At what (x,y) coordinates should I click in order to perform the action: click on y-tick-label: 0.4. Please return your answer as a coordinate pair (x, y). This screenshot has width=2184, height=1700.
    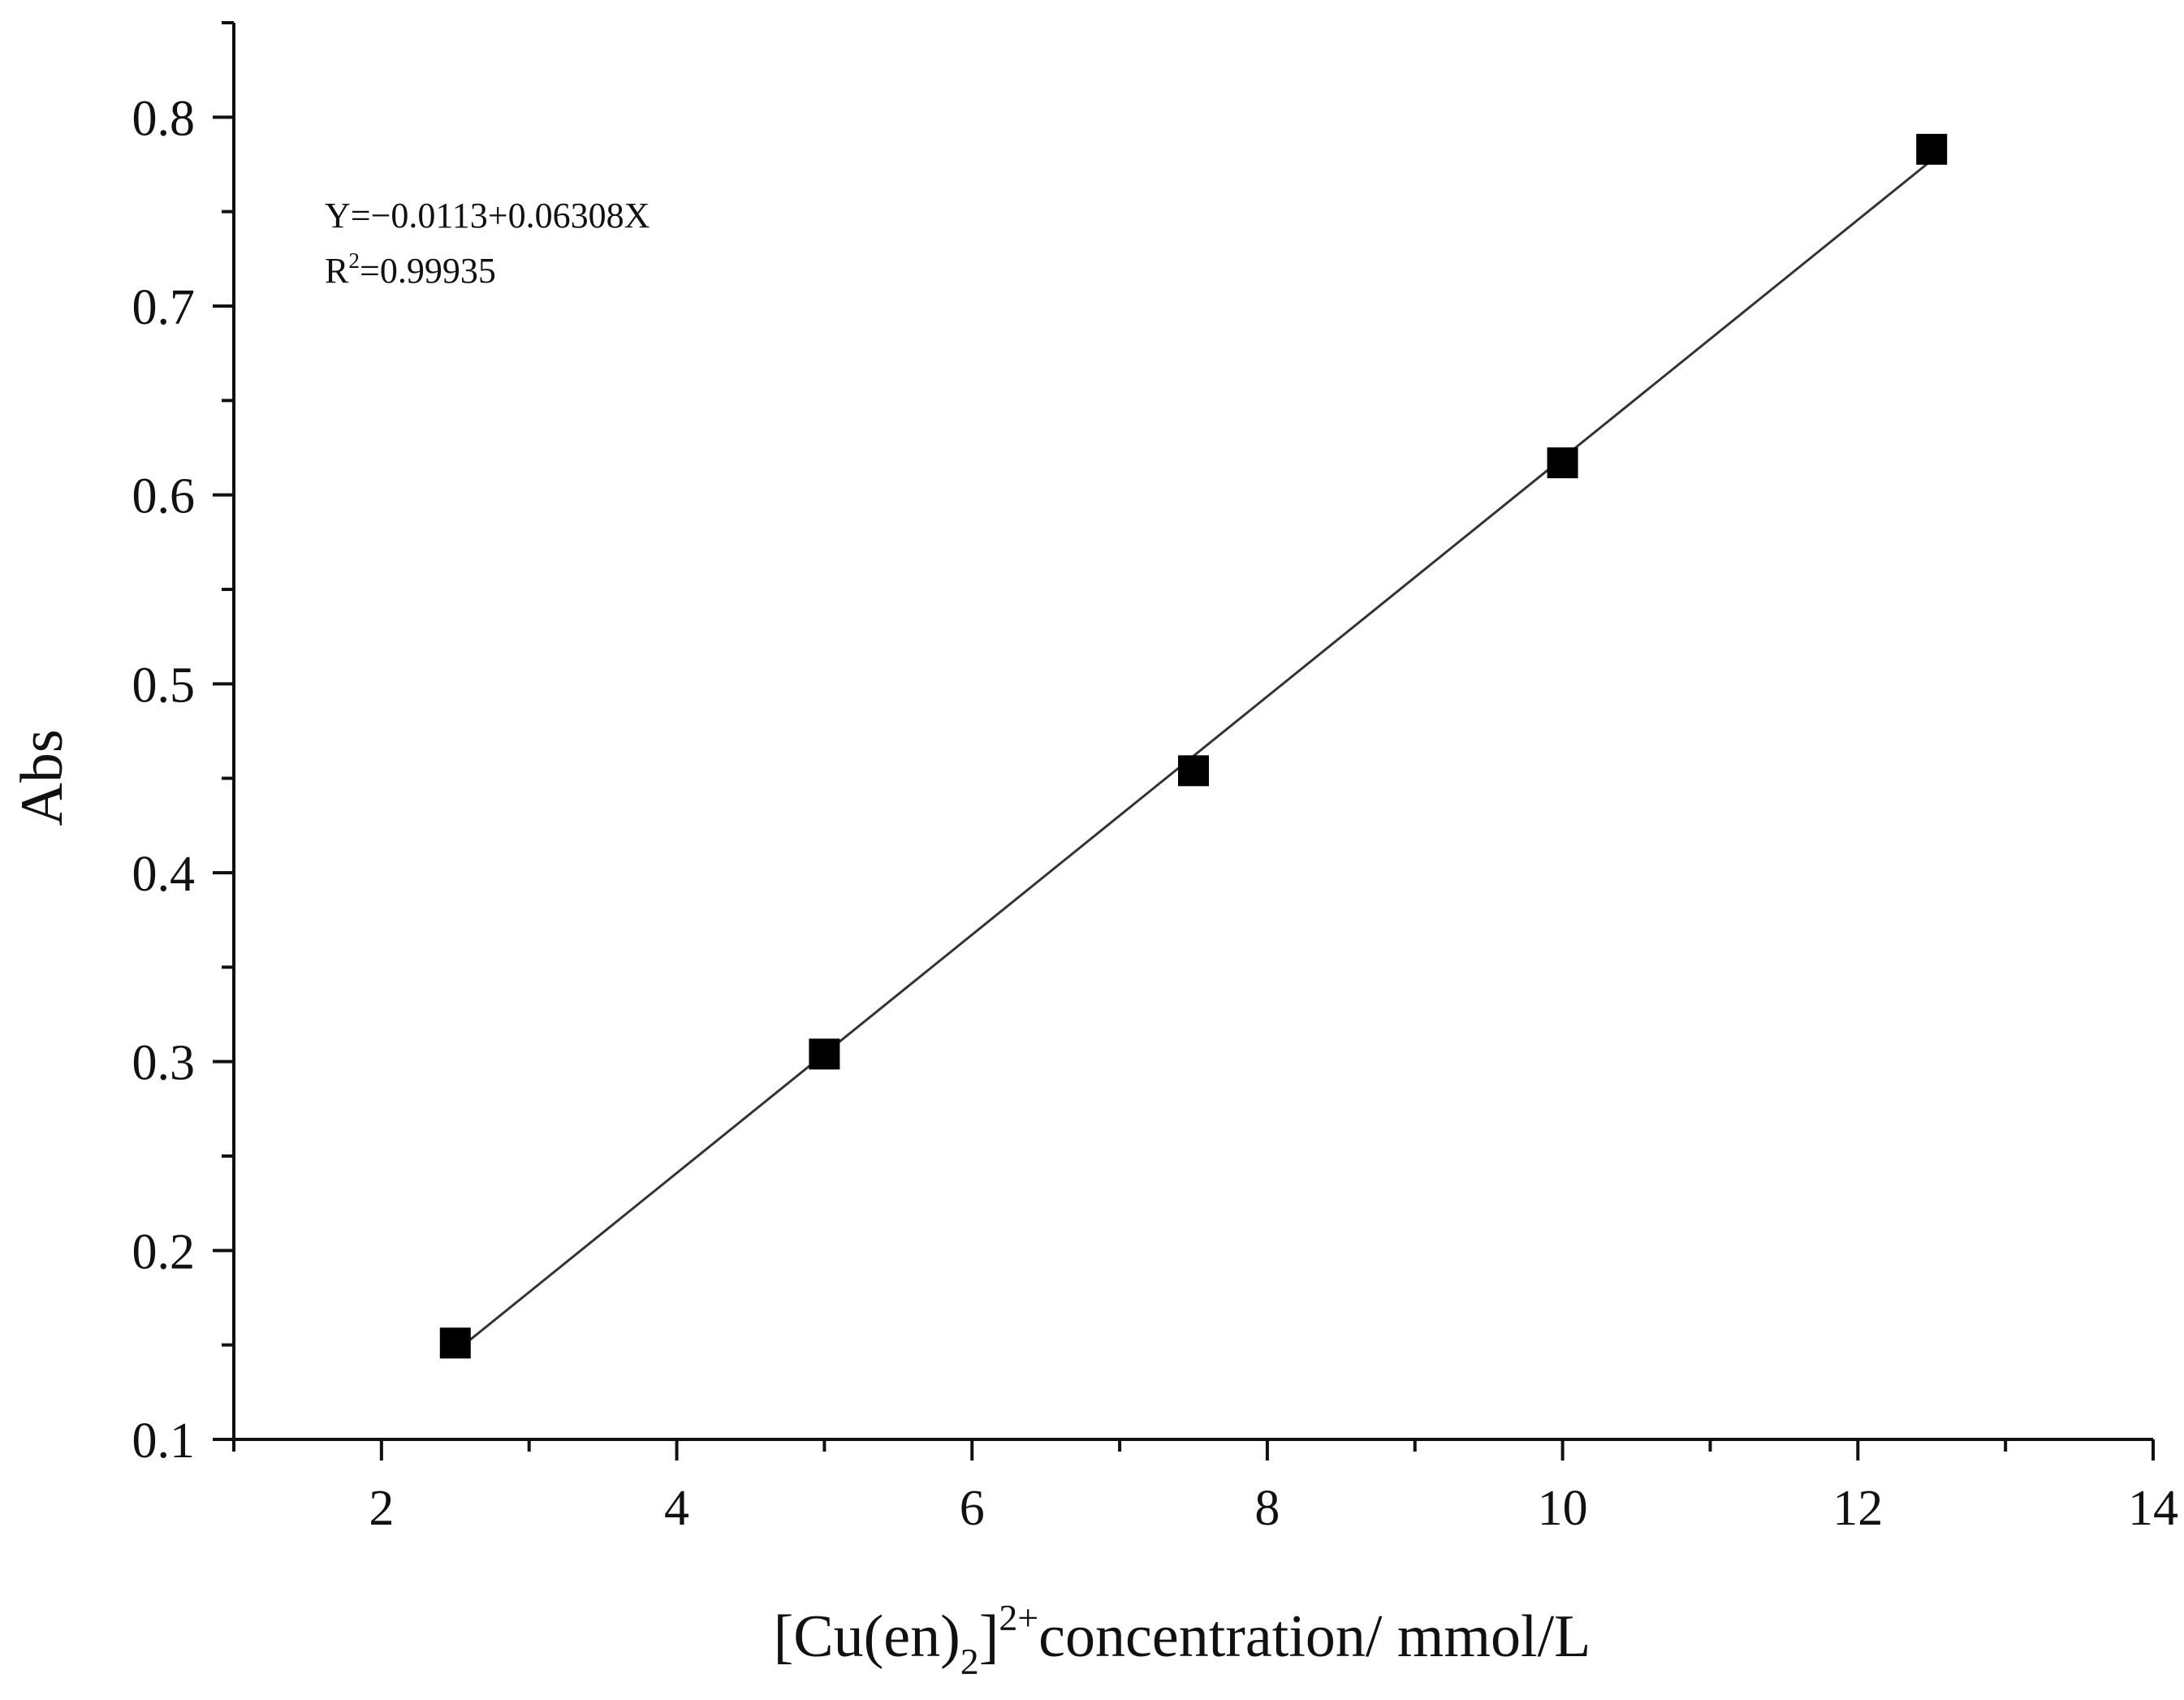
    Looking at the image, I should click on (164, 874).